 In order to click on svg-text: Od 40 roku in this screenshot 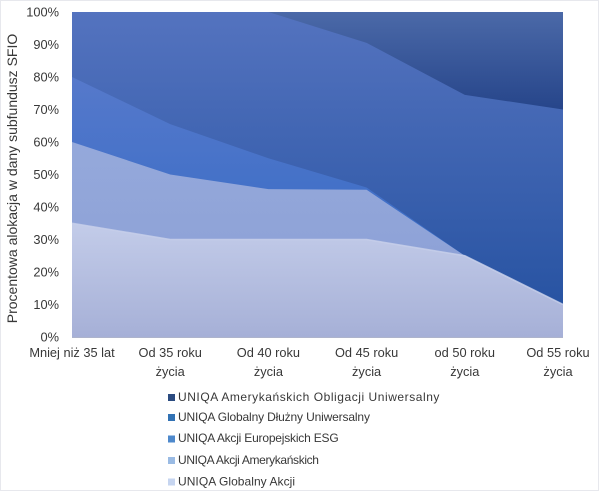, I will do `click(268, 352)`.